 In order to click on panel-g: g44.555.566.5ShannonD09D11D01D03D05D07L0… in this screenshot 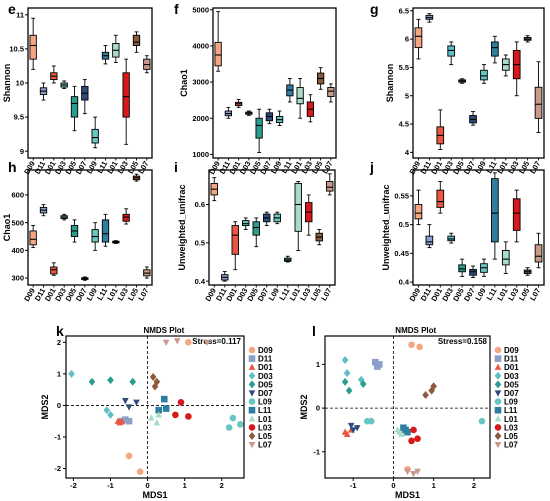, I will do `click(457, 88)`.